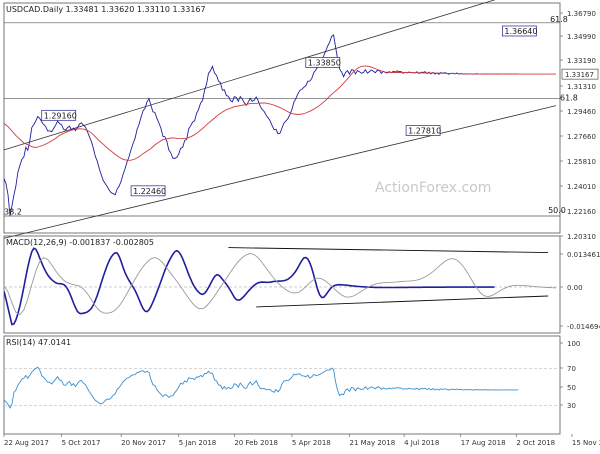 The image size is (600, 454). What do you see at coordinates (81, 443) in the screenshot?
I see `x-tick-label: 5 Oct 2017` at bounding box center [81, 443].